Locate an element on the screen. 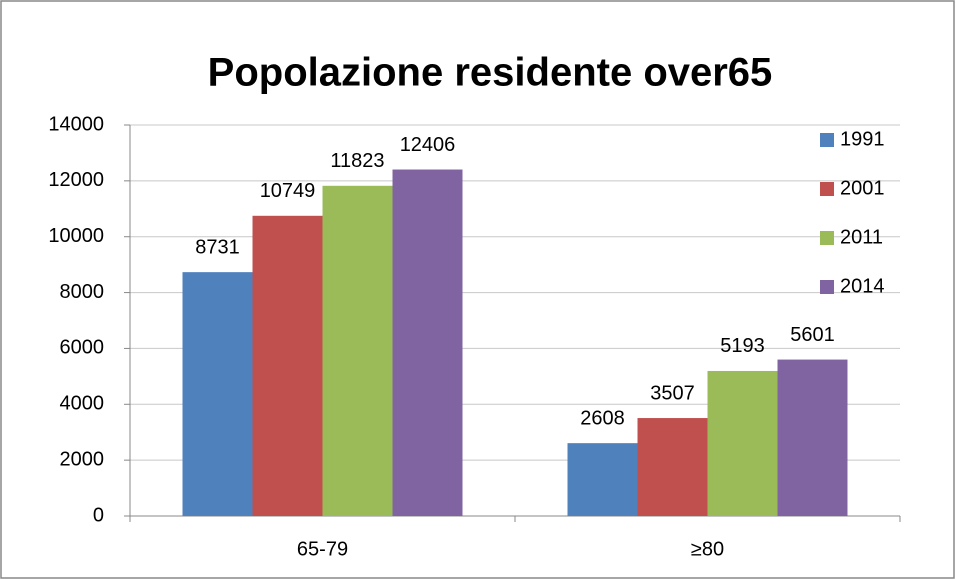  data-label: 11823 is located at coordinates (357, 161).